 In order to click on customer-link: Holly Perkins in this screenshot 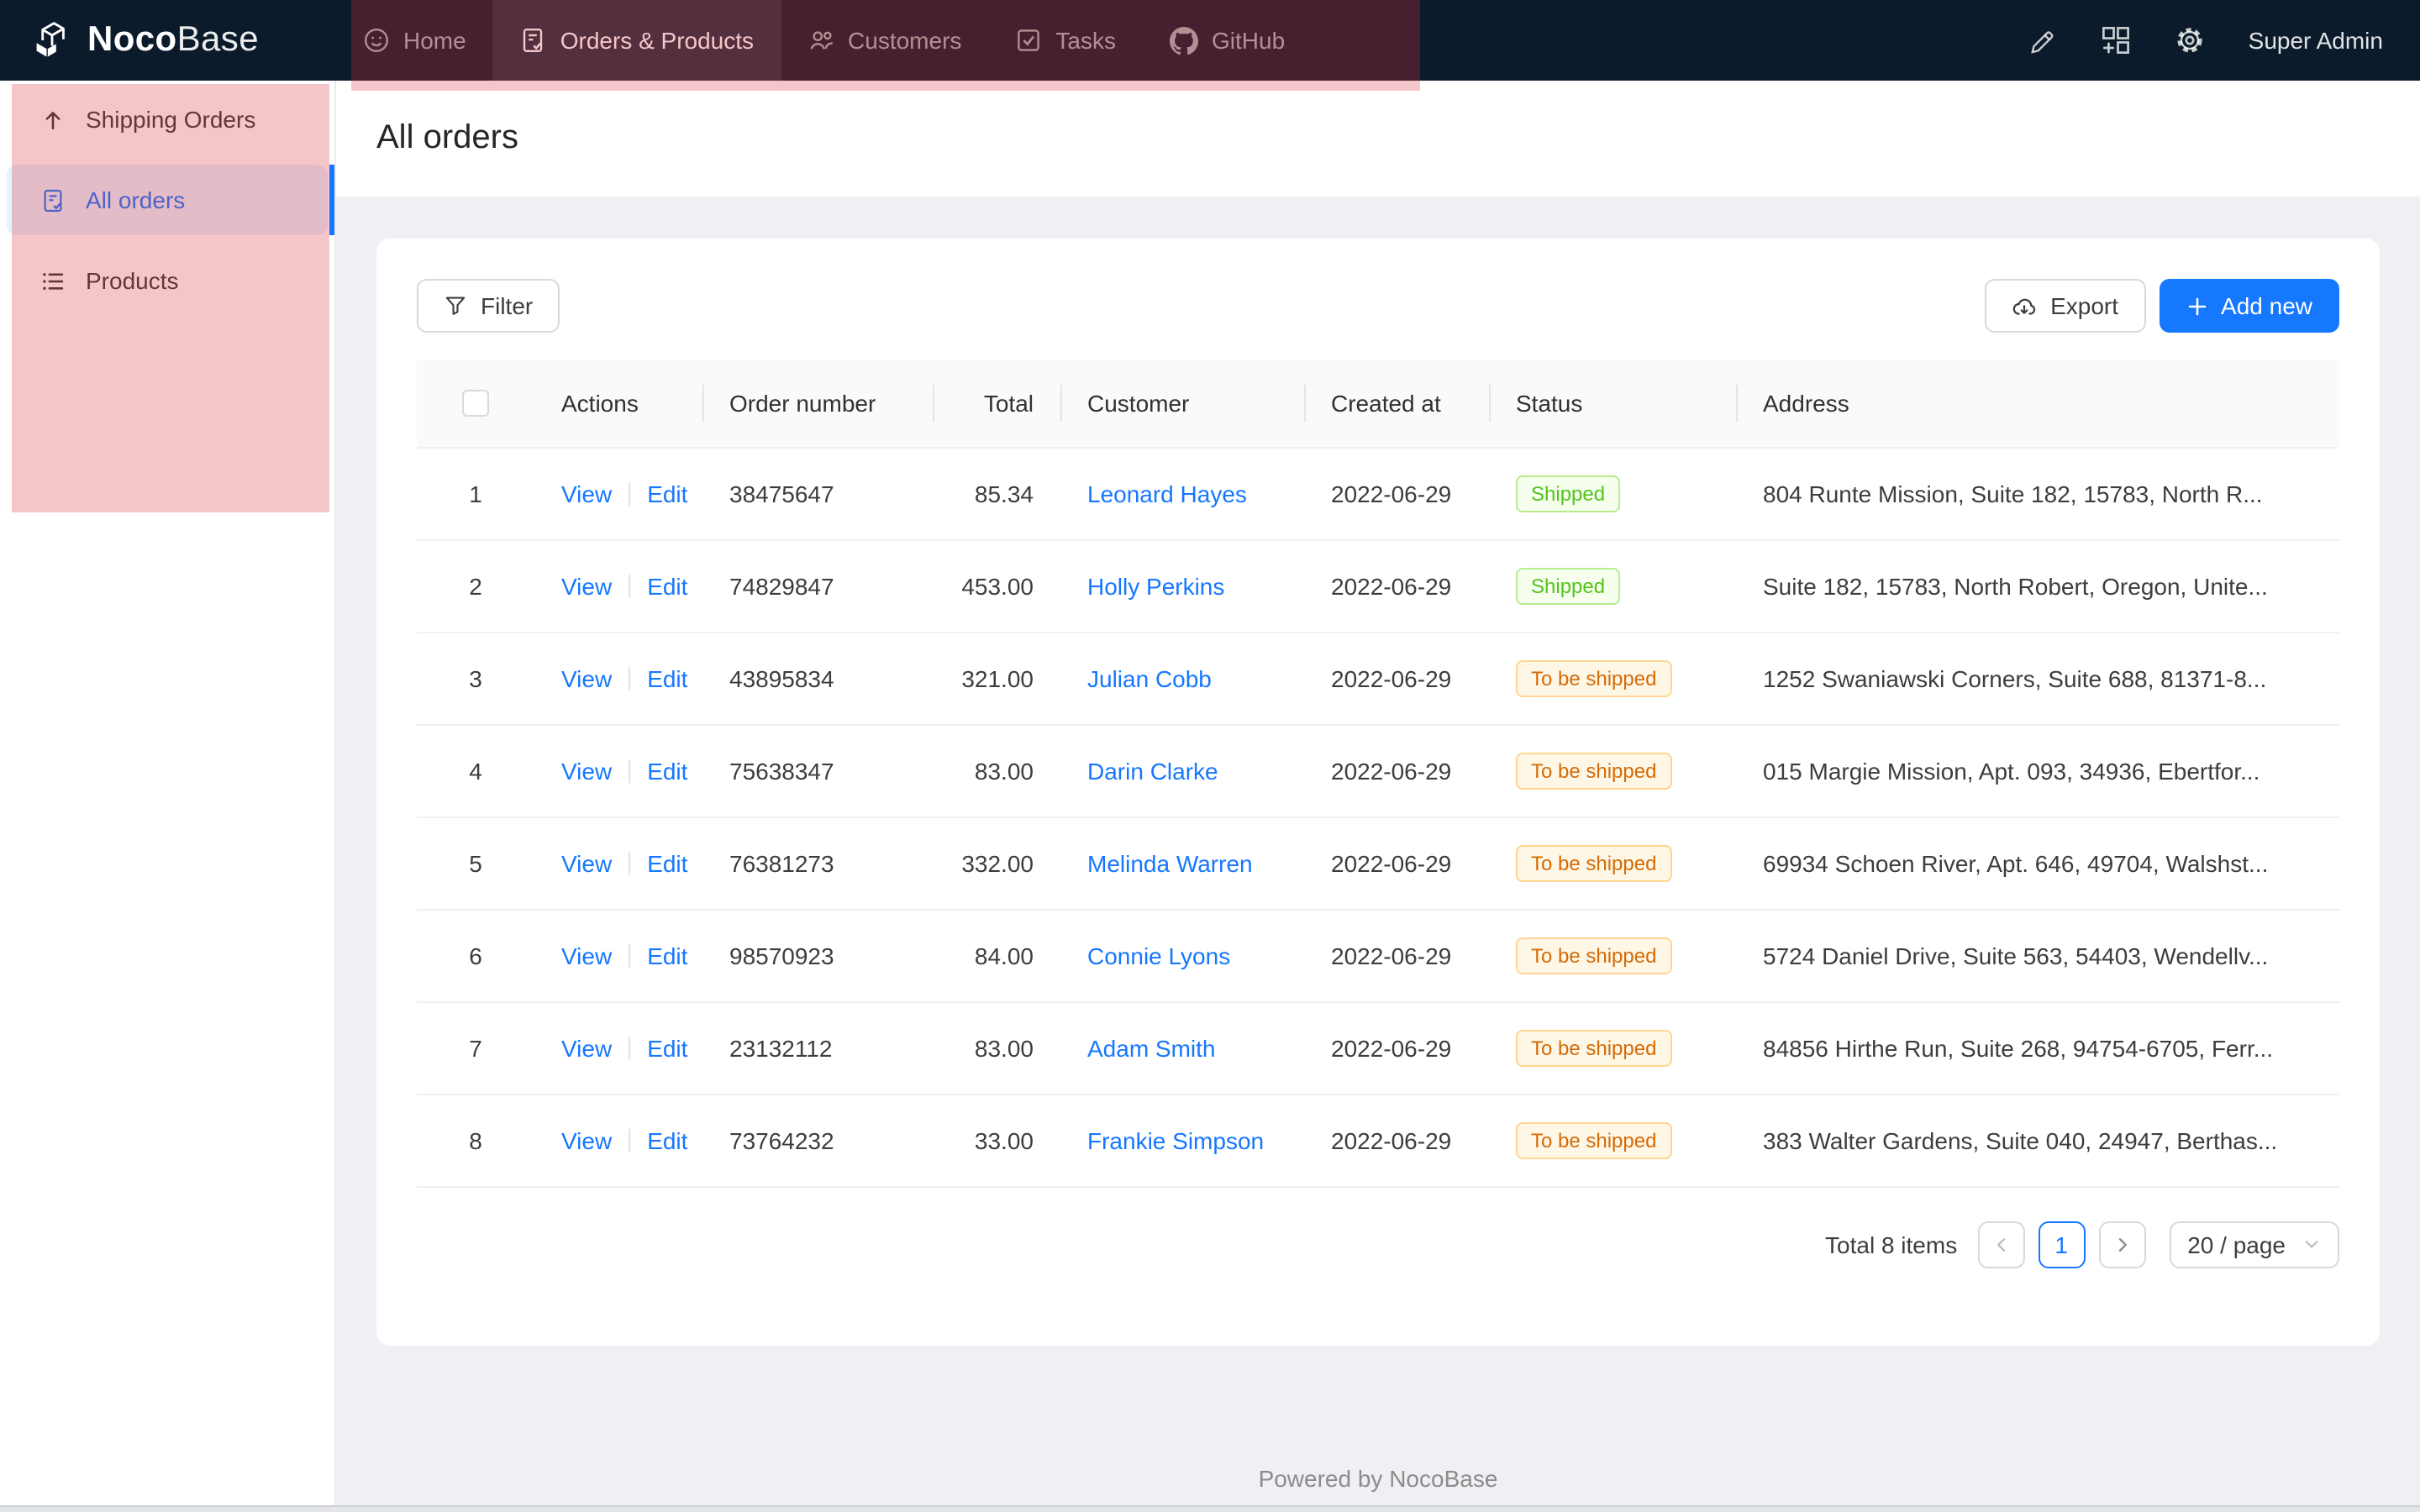, I will do `click(1156, 585)`.